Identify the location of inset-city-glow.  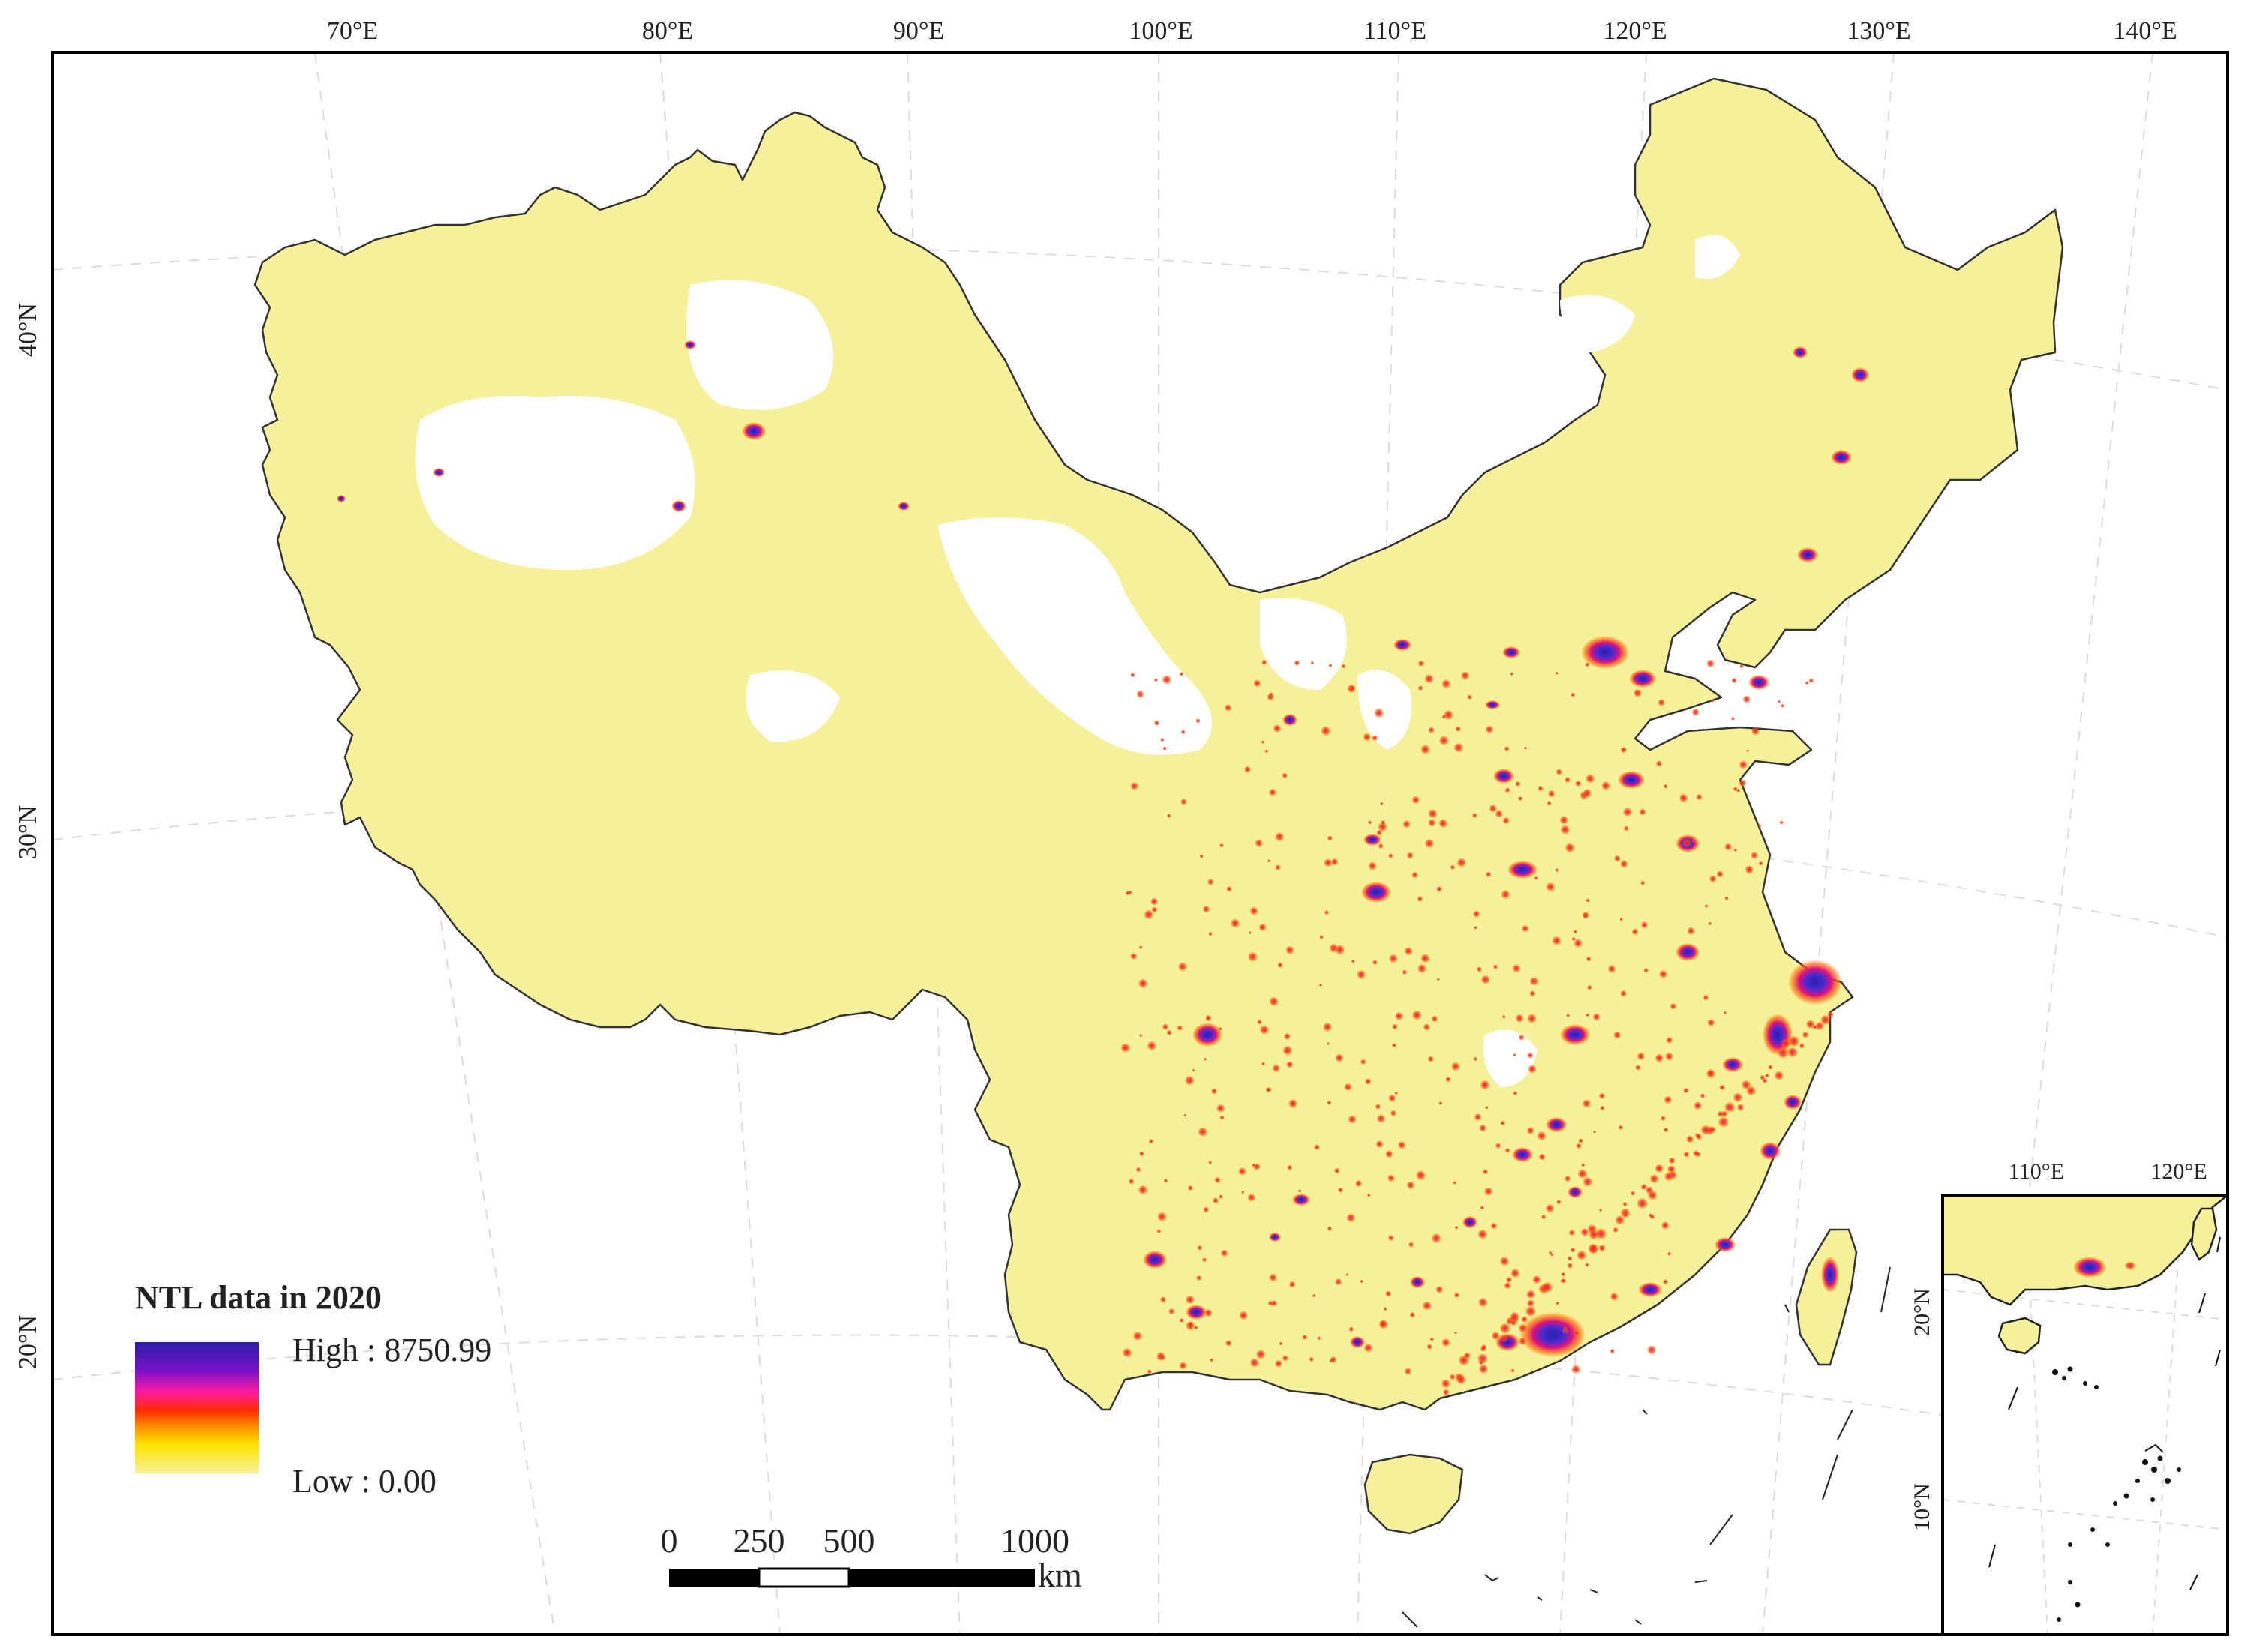
(2089, 1267).